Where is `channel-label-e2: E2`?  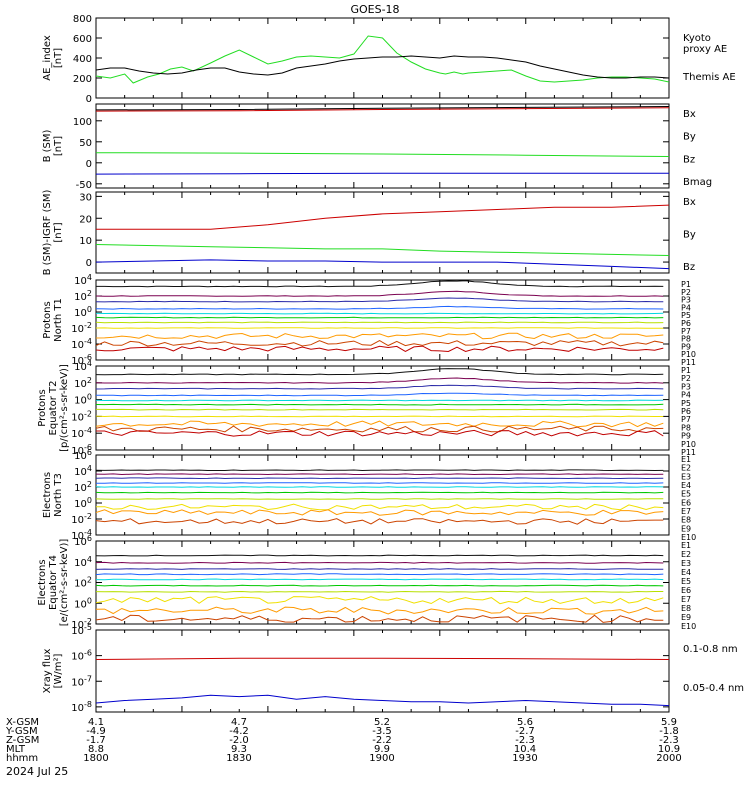 channel-label-e2: E2 is located at coordinates (686, 468).